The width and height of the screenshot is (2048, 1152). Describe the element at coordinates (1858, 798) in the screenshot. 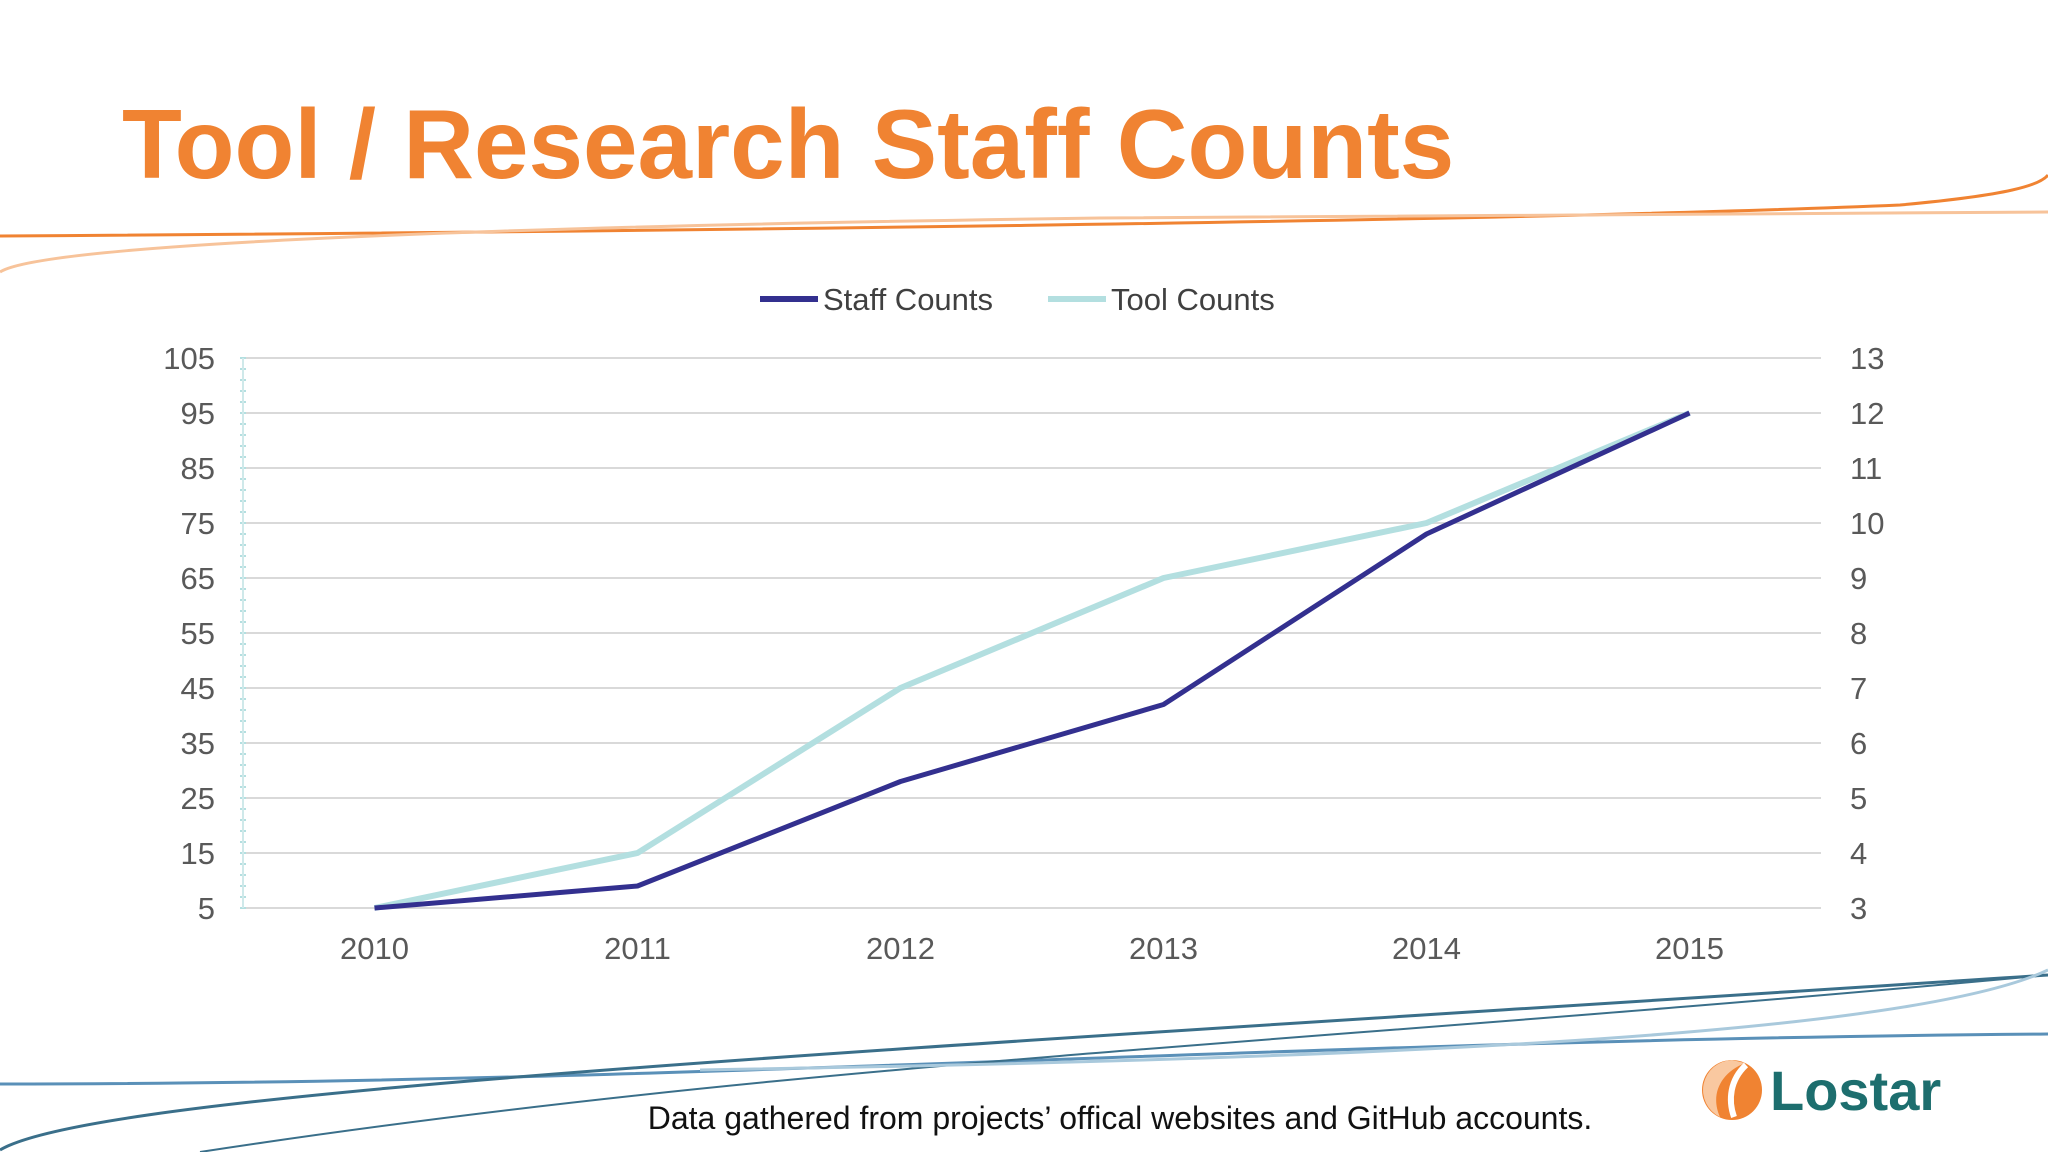

I see `right-tick-label: 5` at that location.